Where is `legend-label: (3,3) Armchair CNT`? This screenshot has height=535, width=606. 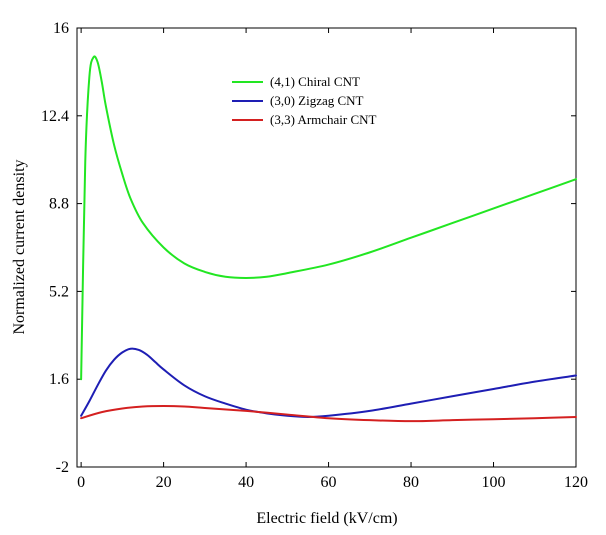
legend-label: (3,3) Armchair CNT is located at coordinates (323, 119).